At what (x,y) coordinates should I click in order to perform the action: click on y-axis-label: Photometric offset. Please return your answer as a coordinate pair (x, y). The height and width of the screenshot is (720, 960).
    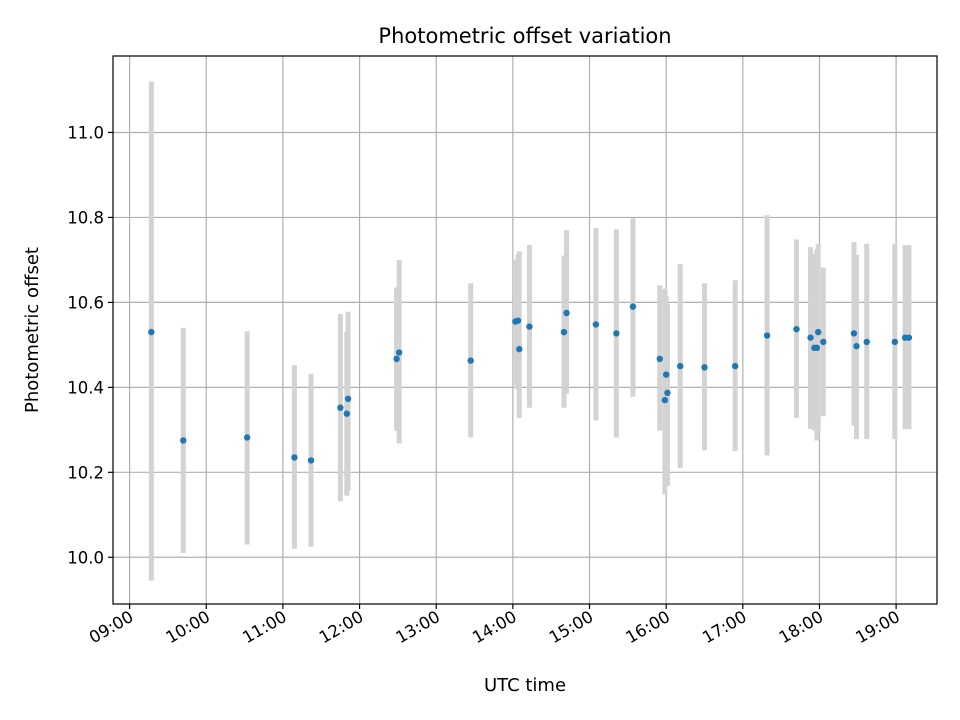
    Looking at the image, I should click on (32, 330).